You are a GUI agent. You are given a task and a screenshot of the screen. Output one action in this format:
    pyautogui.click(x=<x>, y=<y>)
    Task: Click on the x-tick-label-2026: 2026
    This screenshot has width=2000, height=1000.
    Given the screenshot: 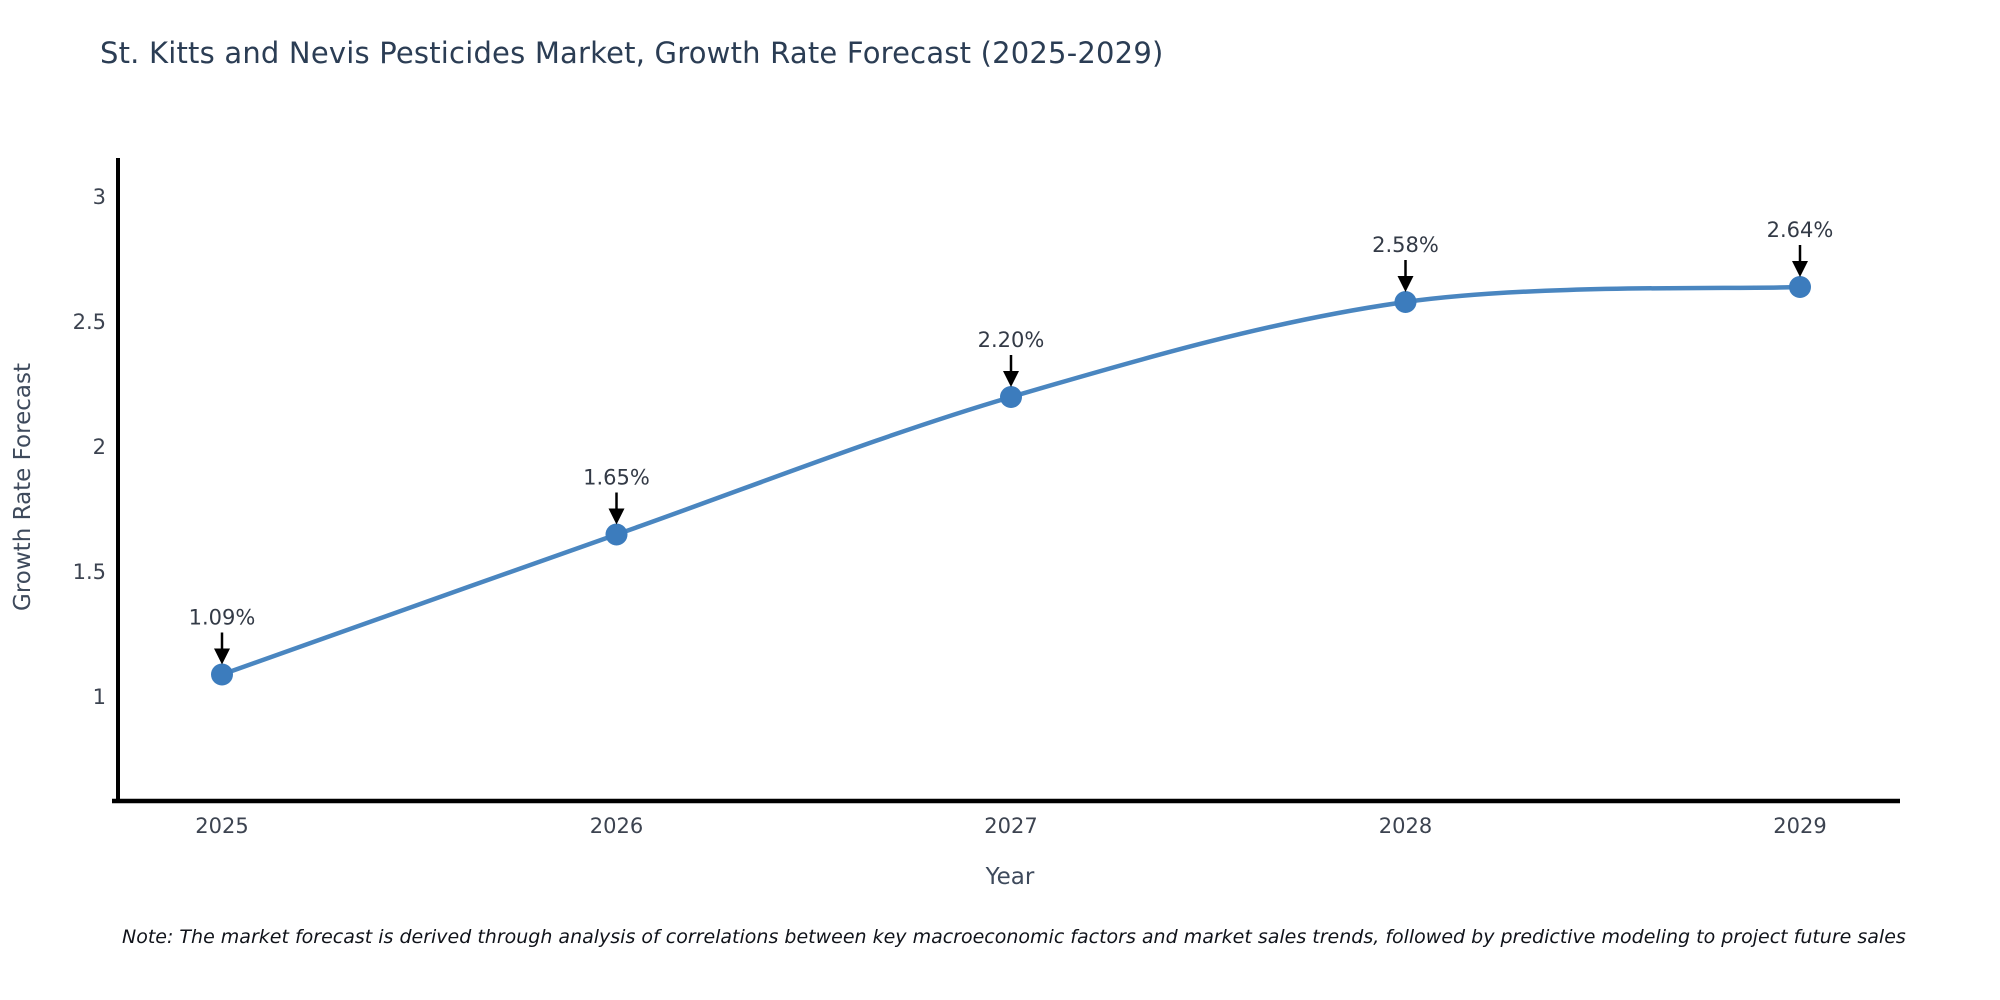 What is the action you would take?
    pyautogui.click(x=616, y=826)
    